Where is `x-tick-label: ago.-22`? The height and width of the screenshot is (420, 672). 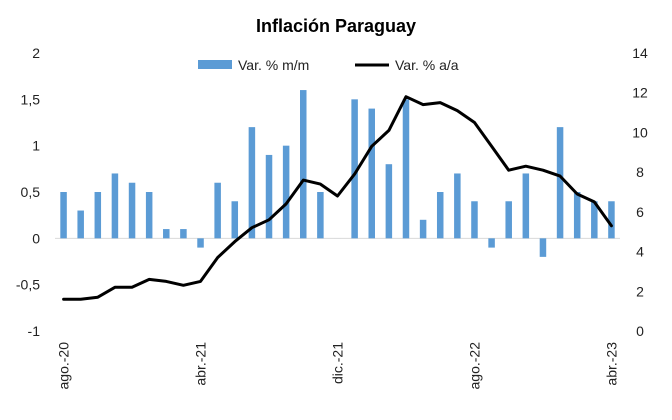 x-tick-label: ago.-22 is located at coordinates (474, 366).